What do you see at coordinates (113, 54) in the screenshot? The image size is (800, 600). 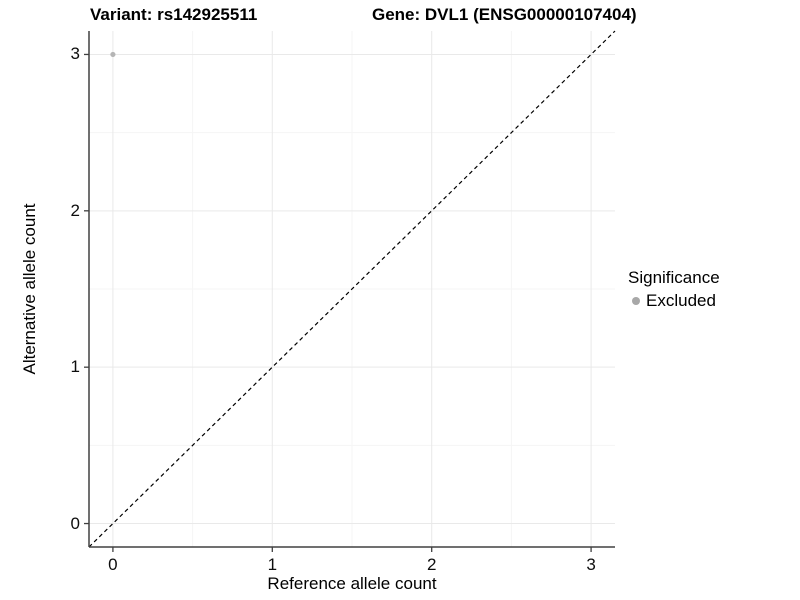 I see `data-point` at bounding box center [113, 54].